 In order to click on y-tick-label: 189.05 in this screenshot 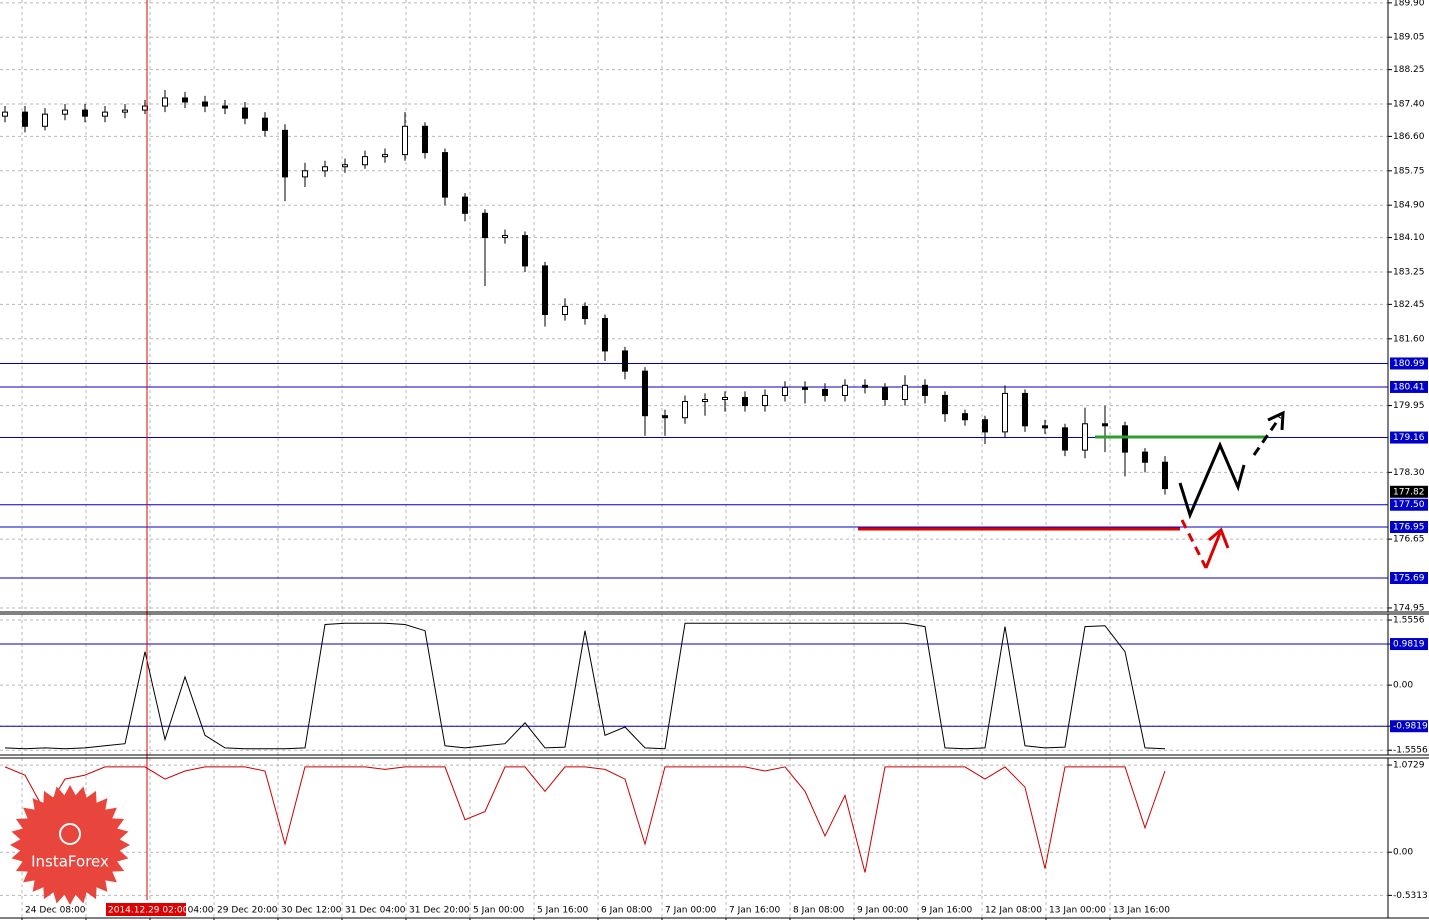, I will do `click(1409, 38)`.